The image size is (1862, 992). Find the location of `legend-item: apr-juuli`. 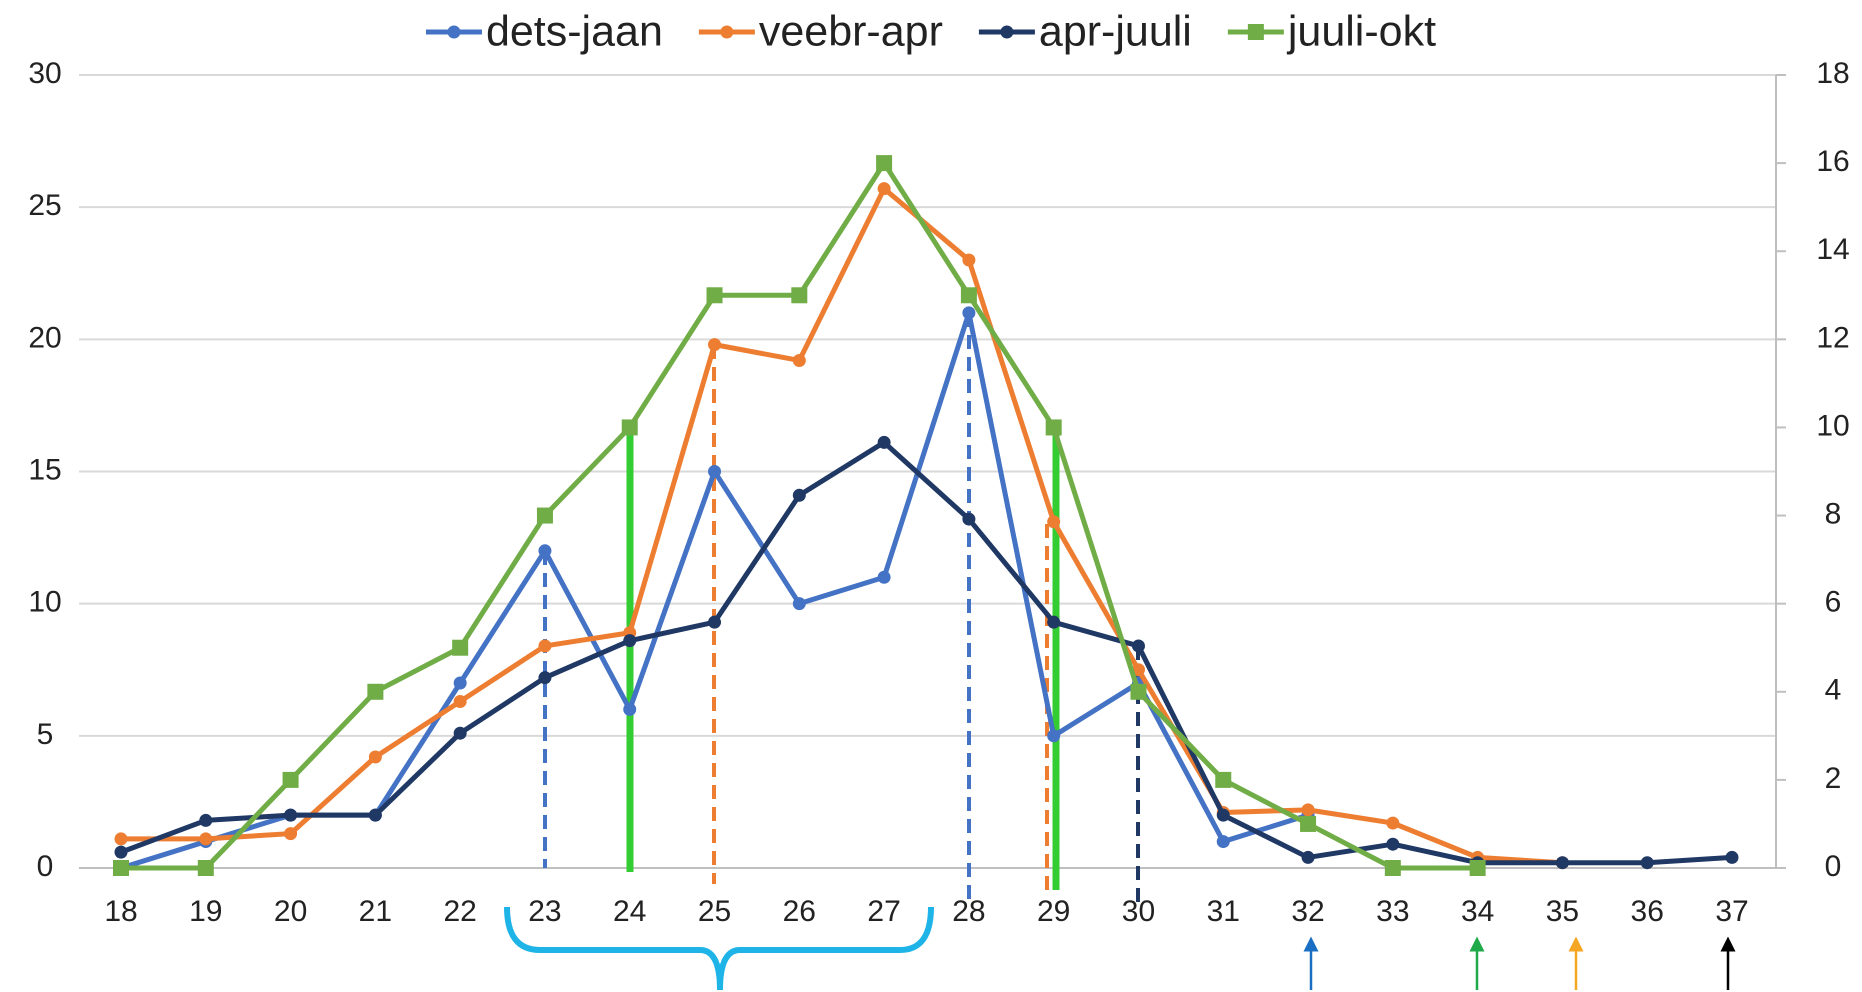

legend-item: apr-juuli is located at coordinates (1085, 31).